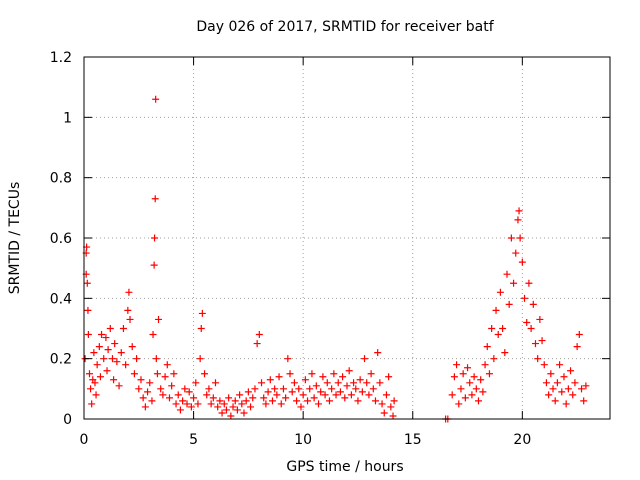  What do you see at coordinates (84, 440) in the screenshot?
I see `x-tick-label: 0` at bounding box center [84, 440].